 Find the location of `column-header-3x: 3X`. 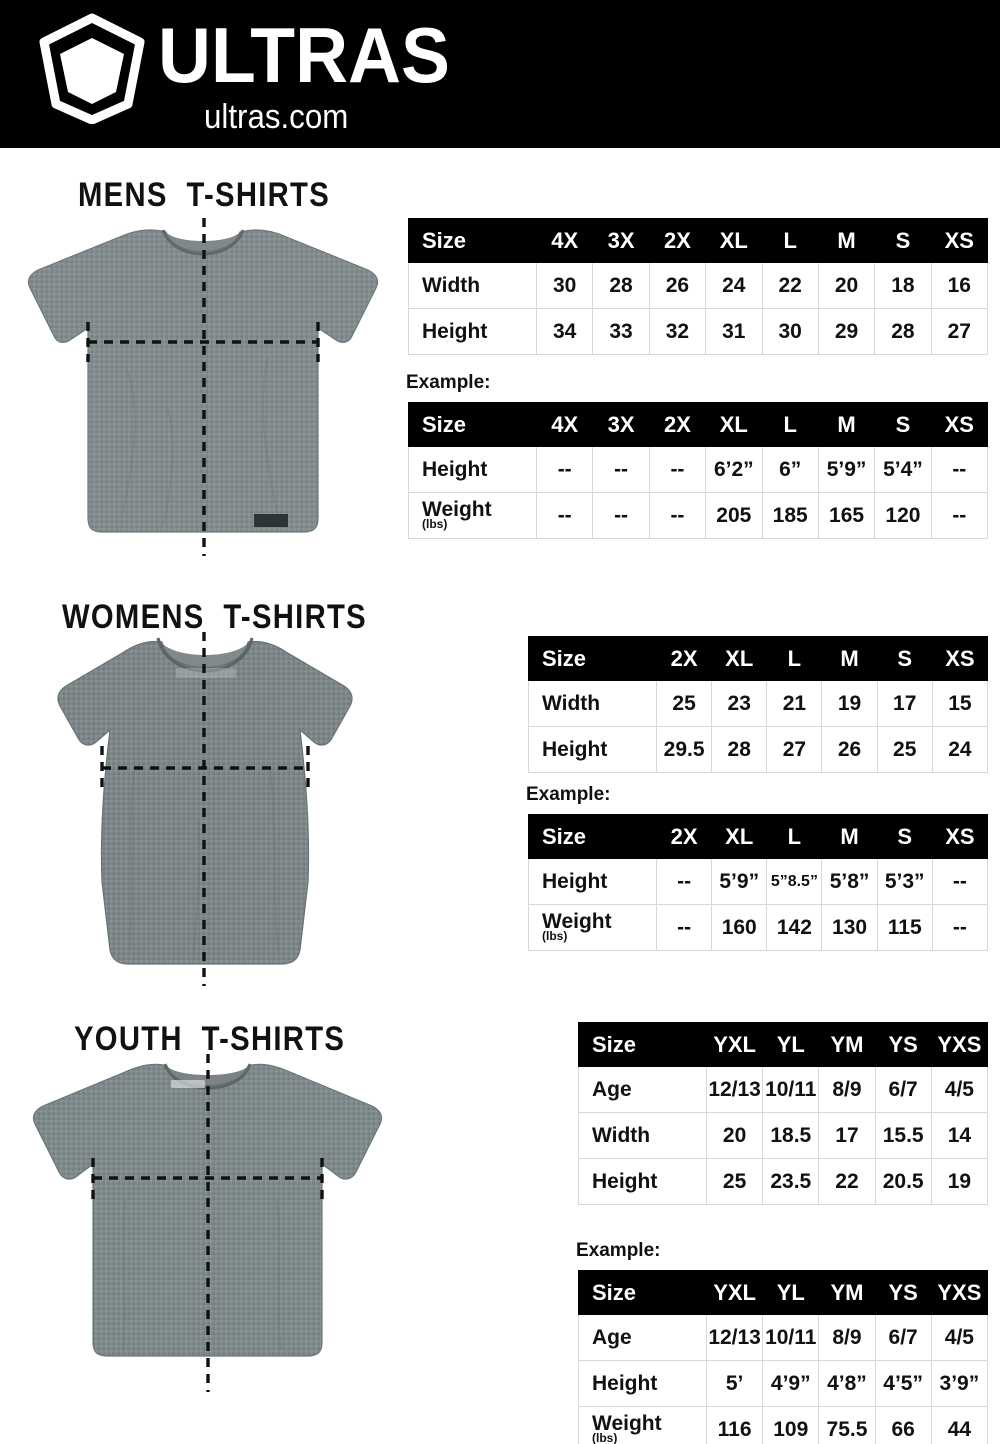

column-header-3x: 3X is located at coordinates (621, 424).